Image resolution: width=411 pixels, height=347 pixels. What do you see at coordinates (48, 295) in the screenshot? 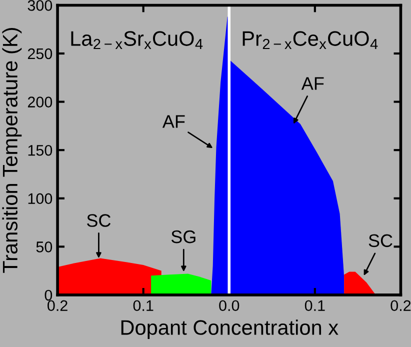
I see `y-tick-label: 0` at bounding box center [48, 295].